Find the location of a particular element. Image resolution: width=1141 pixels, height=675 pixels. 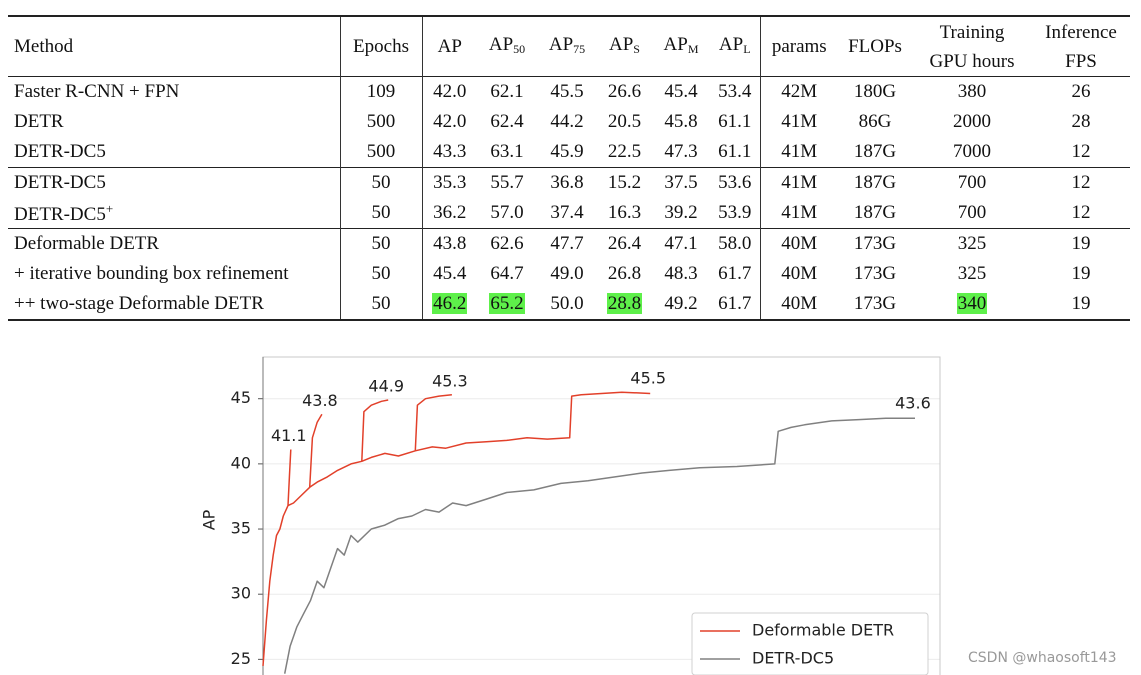

subscript: M is located at coordinates (693, 48).